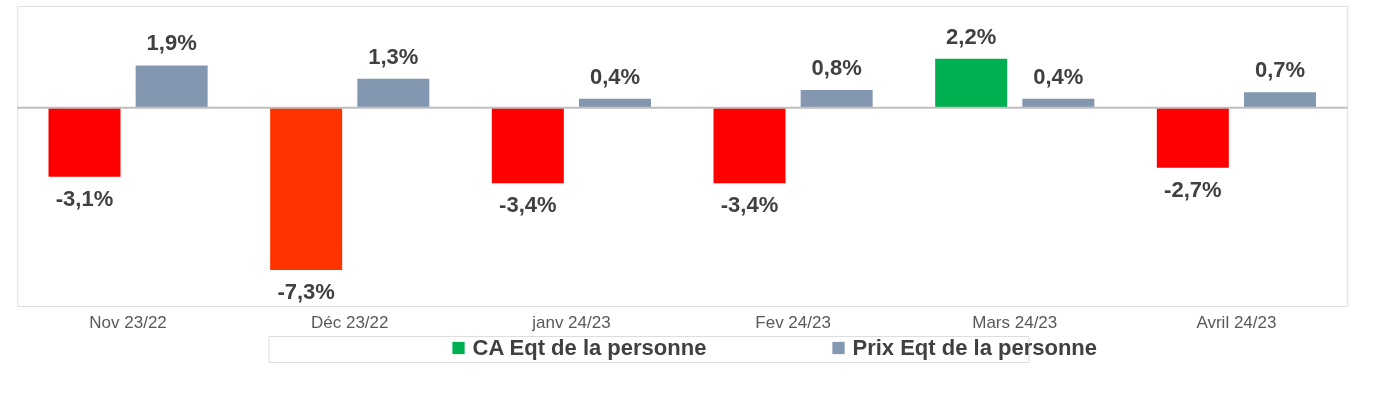  I want to click on data-label: -2,7%, so click(1193, 189).